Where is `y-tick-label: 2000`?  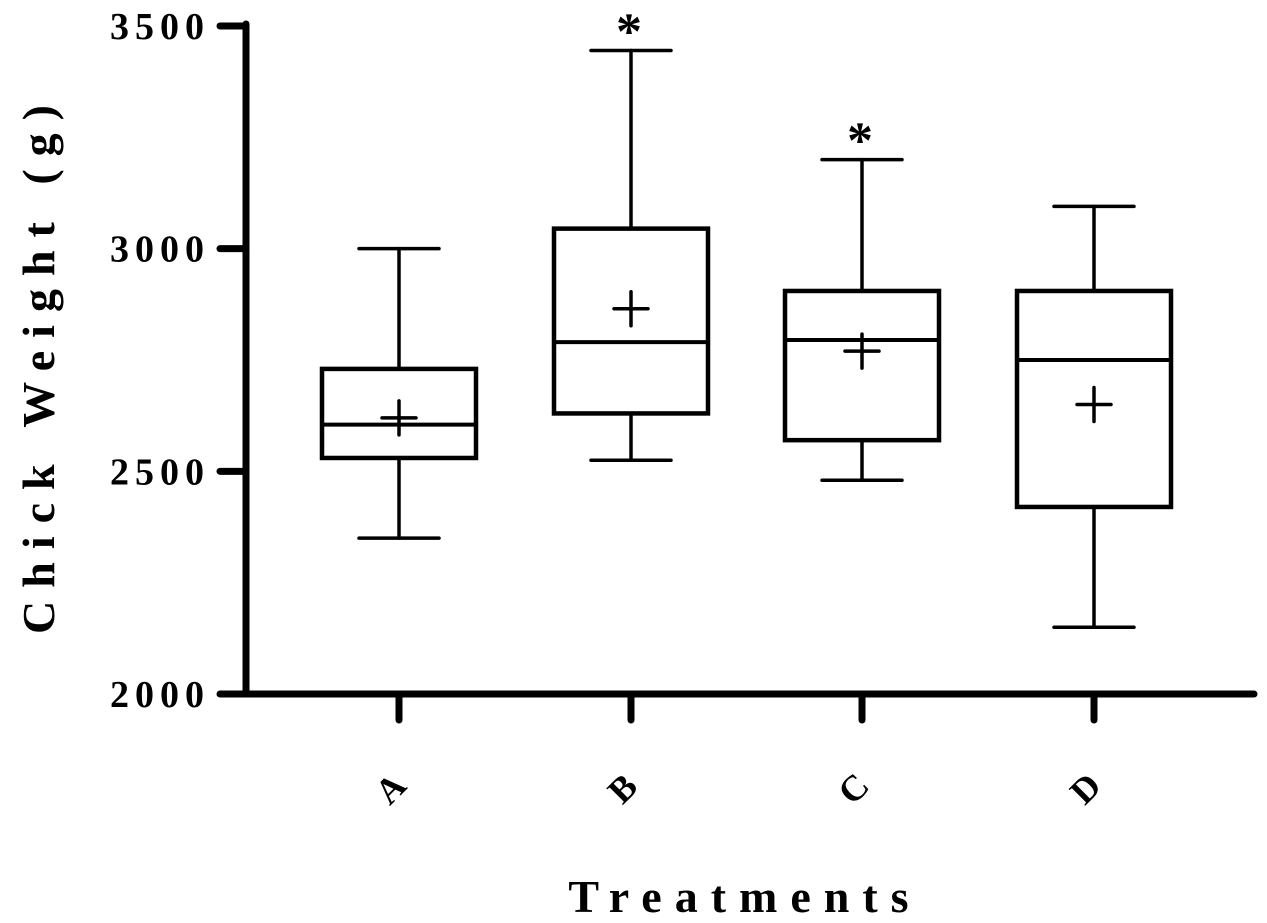
y-tick-label: 2000 is located at coordinates (160, 695).